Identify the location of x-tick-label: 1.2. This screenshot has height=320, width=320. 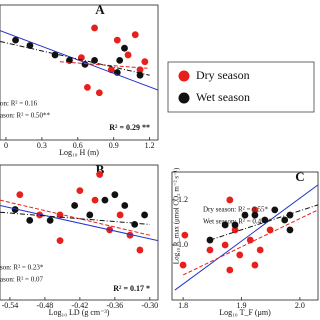
(150, 145).